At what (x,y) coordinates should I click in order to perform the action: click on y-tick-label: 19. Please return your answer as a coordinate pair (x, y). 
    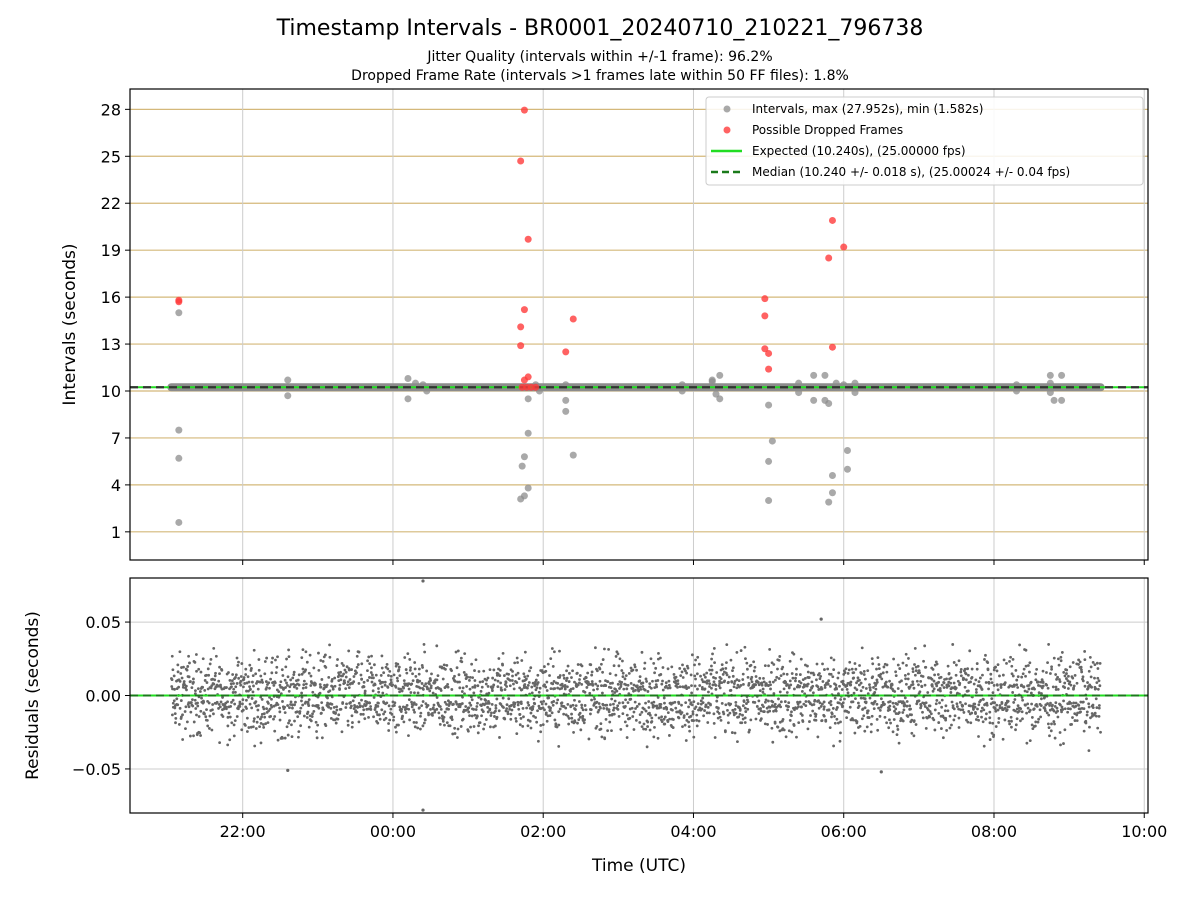
    Looking at the image, I should click on (111, 250).